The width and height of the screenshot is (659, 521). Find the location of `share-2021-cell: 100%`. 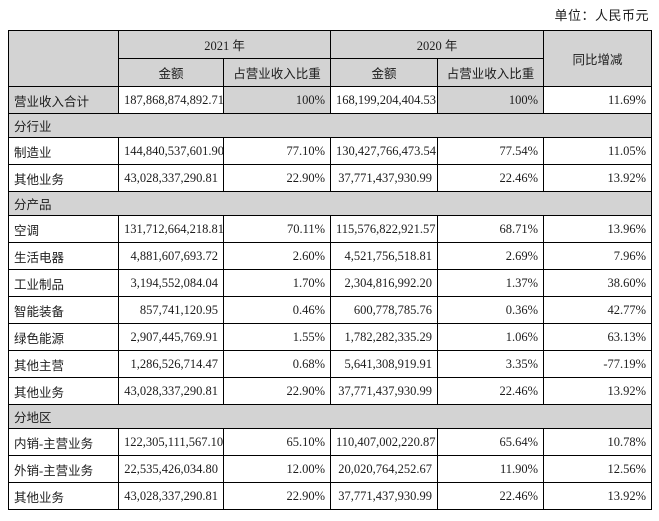

share-2021-cell: 100% is located at coordinates (277, 100).